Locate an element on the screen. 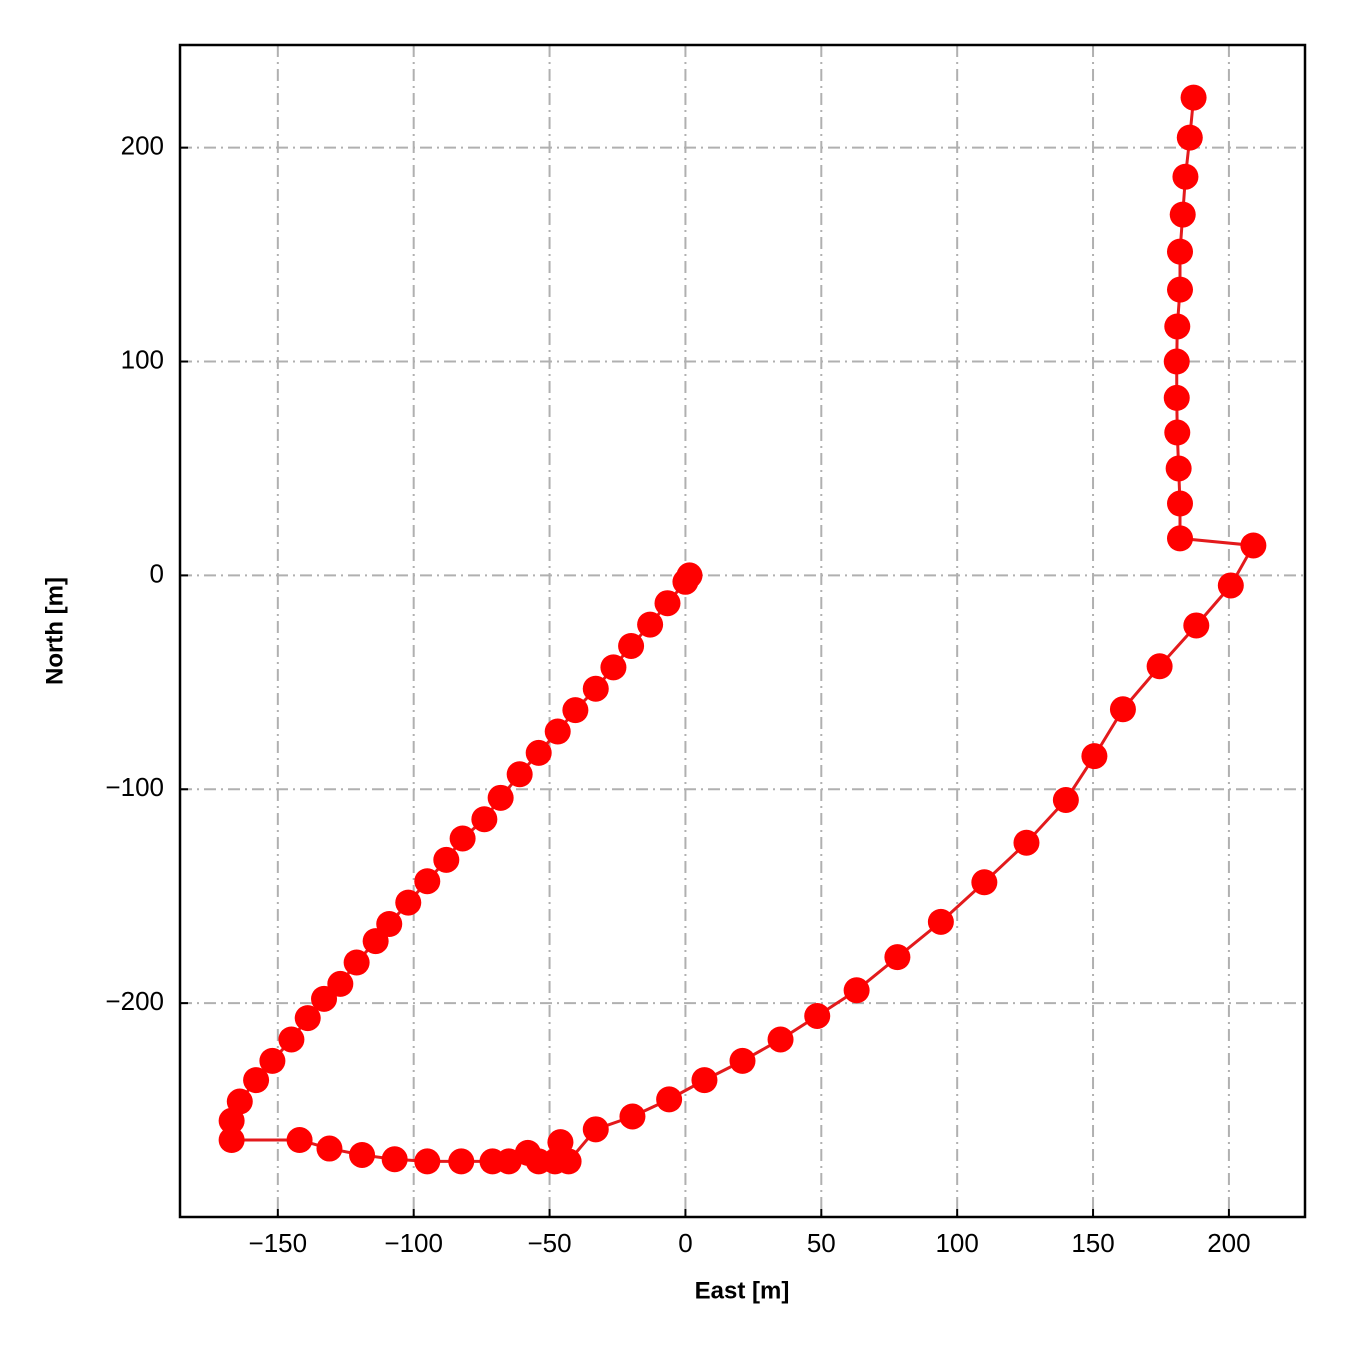 The height and width of the screenshot is (1355, 1350). x-tick-label: 0 is located at coordinates (685, 1243).